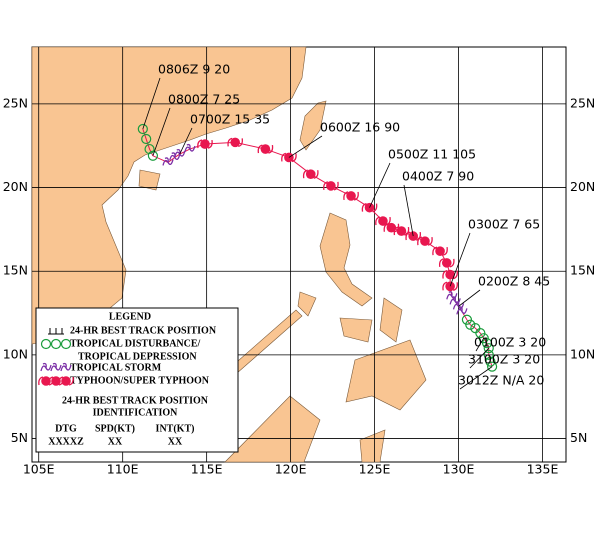  Describe the element at coordinates (66, 441) in the screenshot. I see `id-format: XXXXZ` at that location.